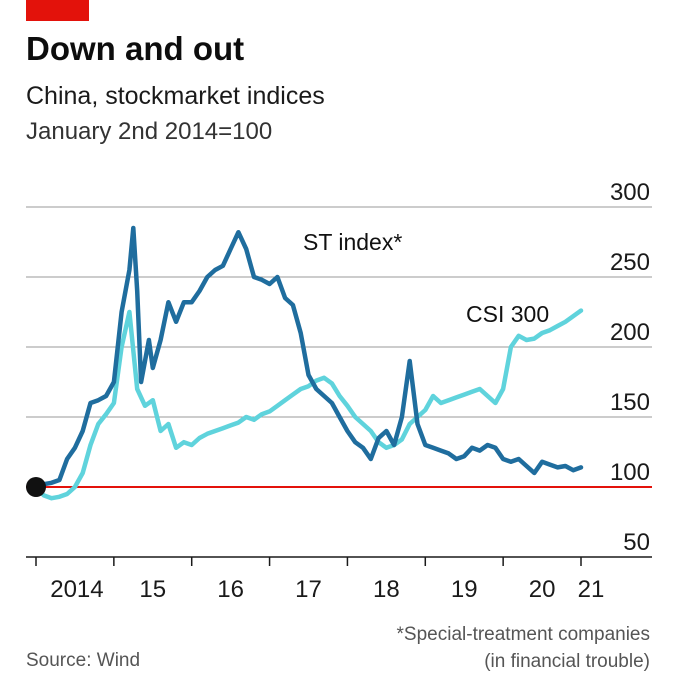  What do you see at coordinates (36, 487) in the screenshot?
I see `start-point-marker` at bounding box center [36, 487].